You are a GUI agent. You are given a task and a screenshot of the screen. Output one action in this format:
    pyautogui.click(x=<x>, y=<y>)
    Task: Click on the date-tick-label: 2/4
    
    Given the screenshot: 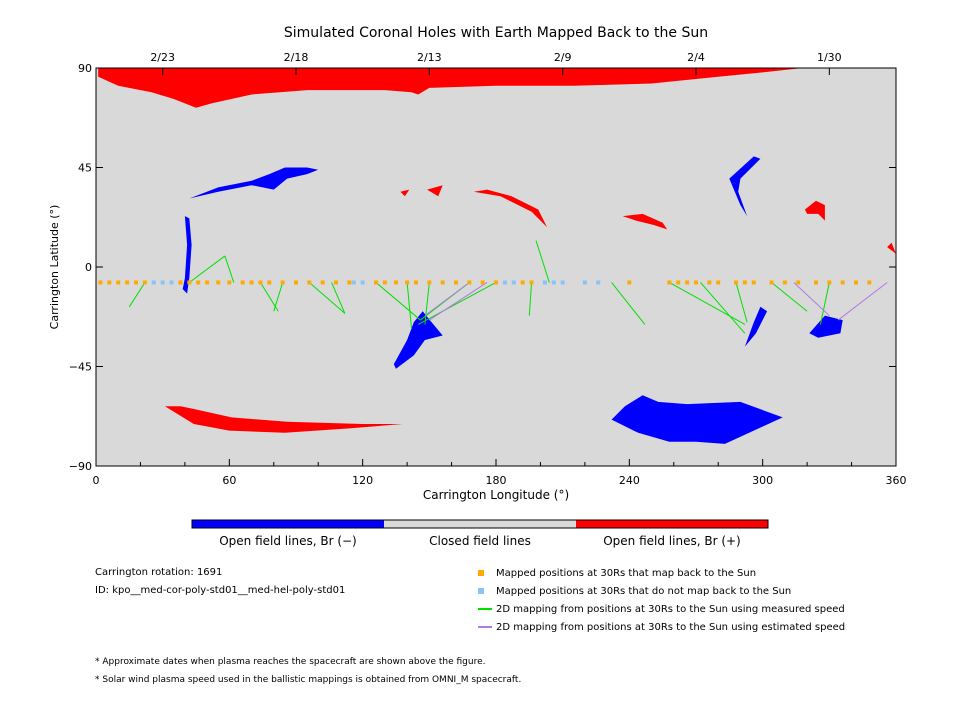 What is the action you would take?
    pyautogui.click(x=696, y=57)
    